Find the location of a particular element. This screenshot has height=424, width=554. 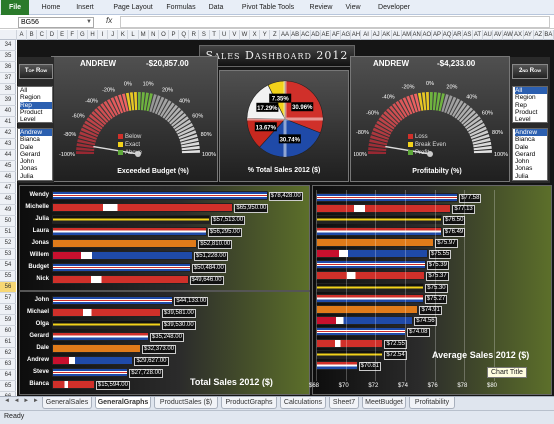

value-list-item: Julia is located at coordinates (522, 176).